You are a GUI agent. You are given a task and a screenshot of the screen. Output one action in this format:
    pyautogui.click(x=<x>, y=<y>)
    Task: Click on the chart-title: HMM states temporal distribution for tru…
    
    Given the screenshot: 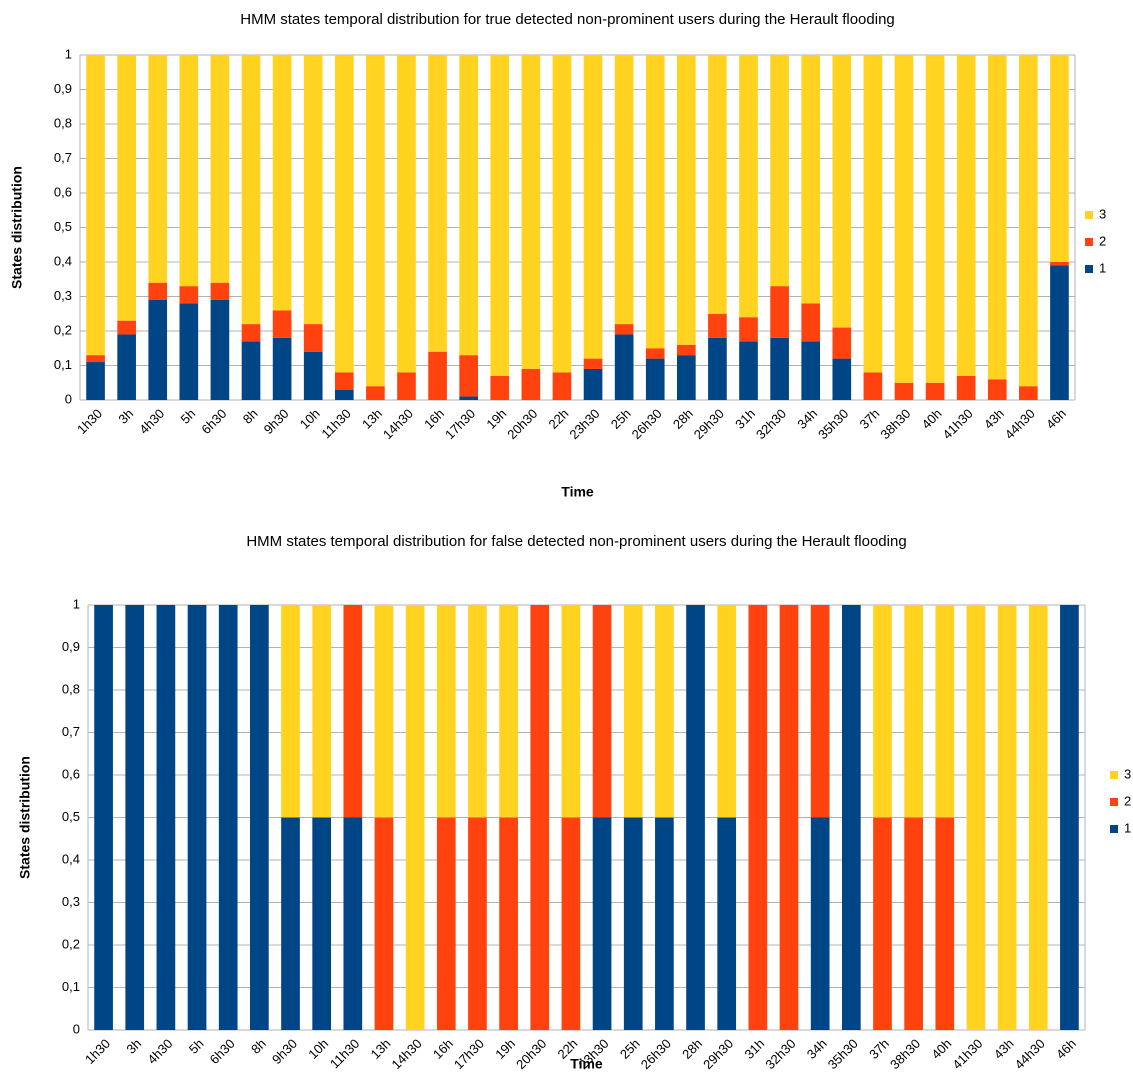 What is the action you would take?
    pyautogui.click(x=567, y=19)
    